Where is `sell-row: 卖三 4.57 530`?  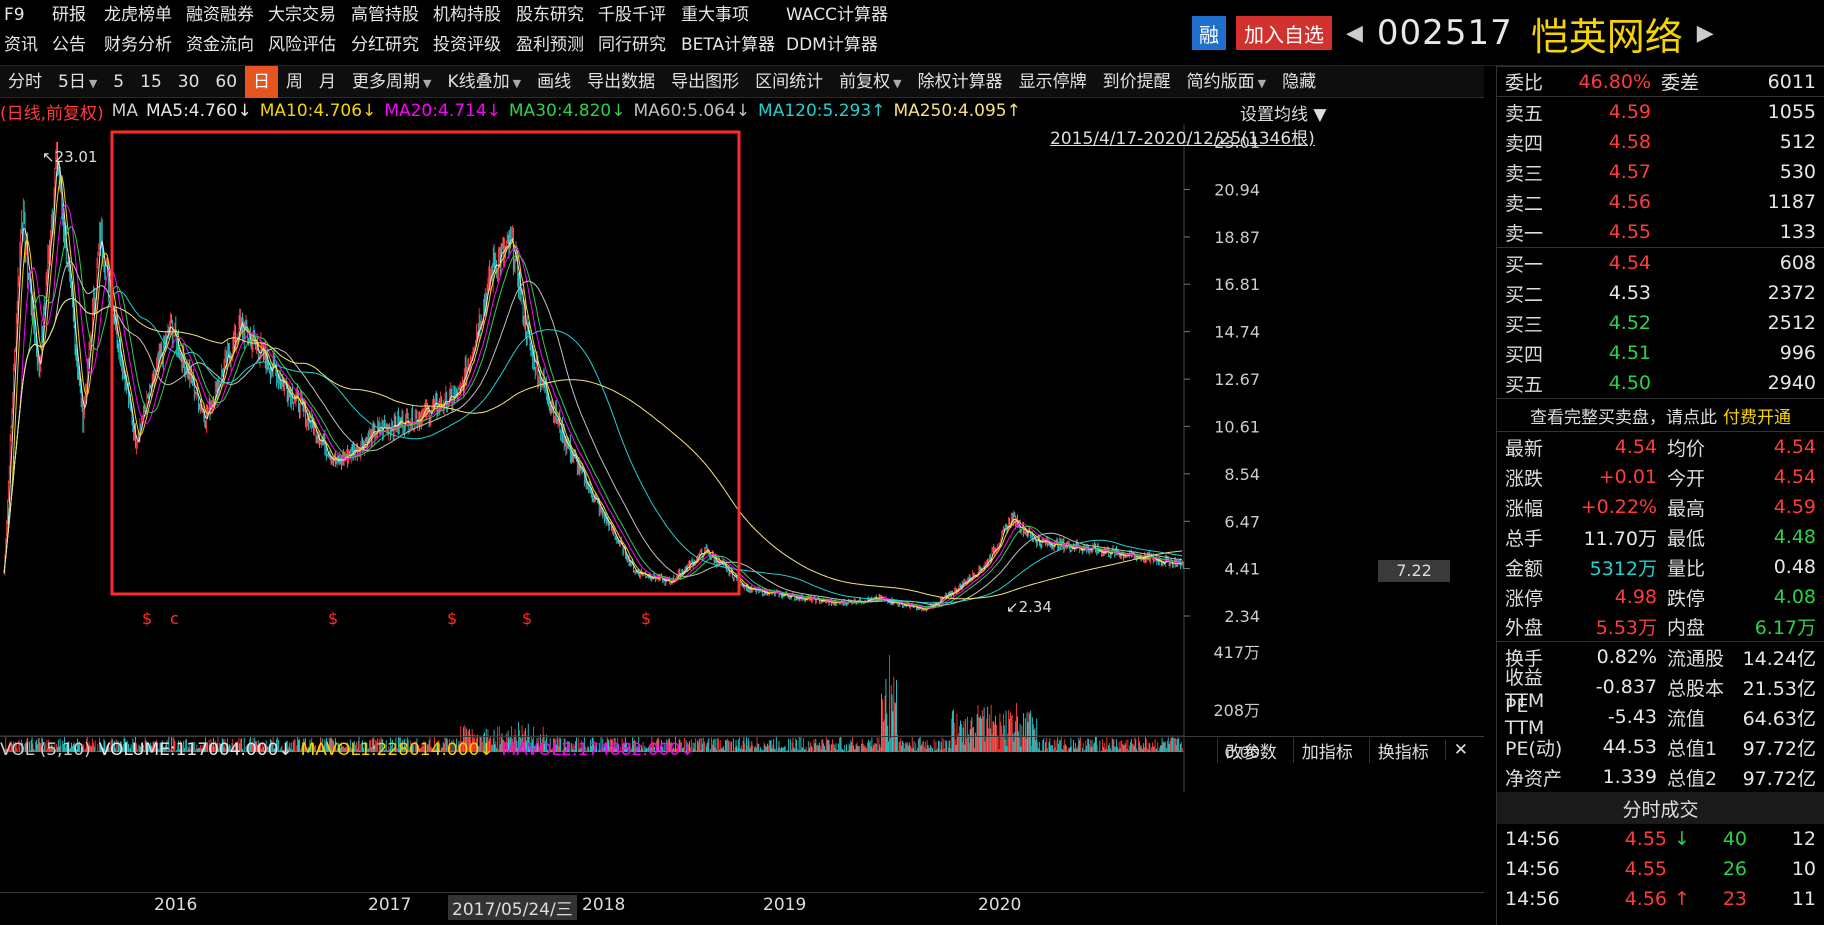 sell-row: 卖三 4.57 530 is located at coordinates (1660, 172).